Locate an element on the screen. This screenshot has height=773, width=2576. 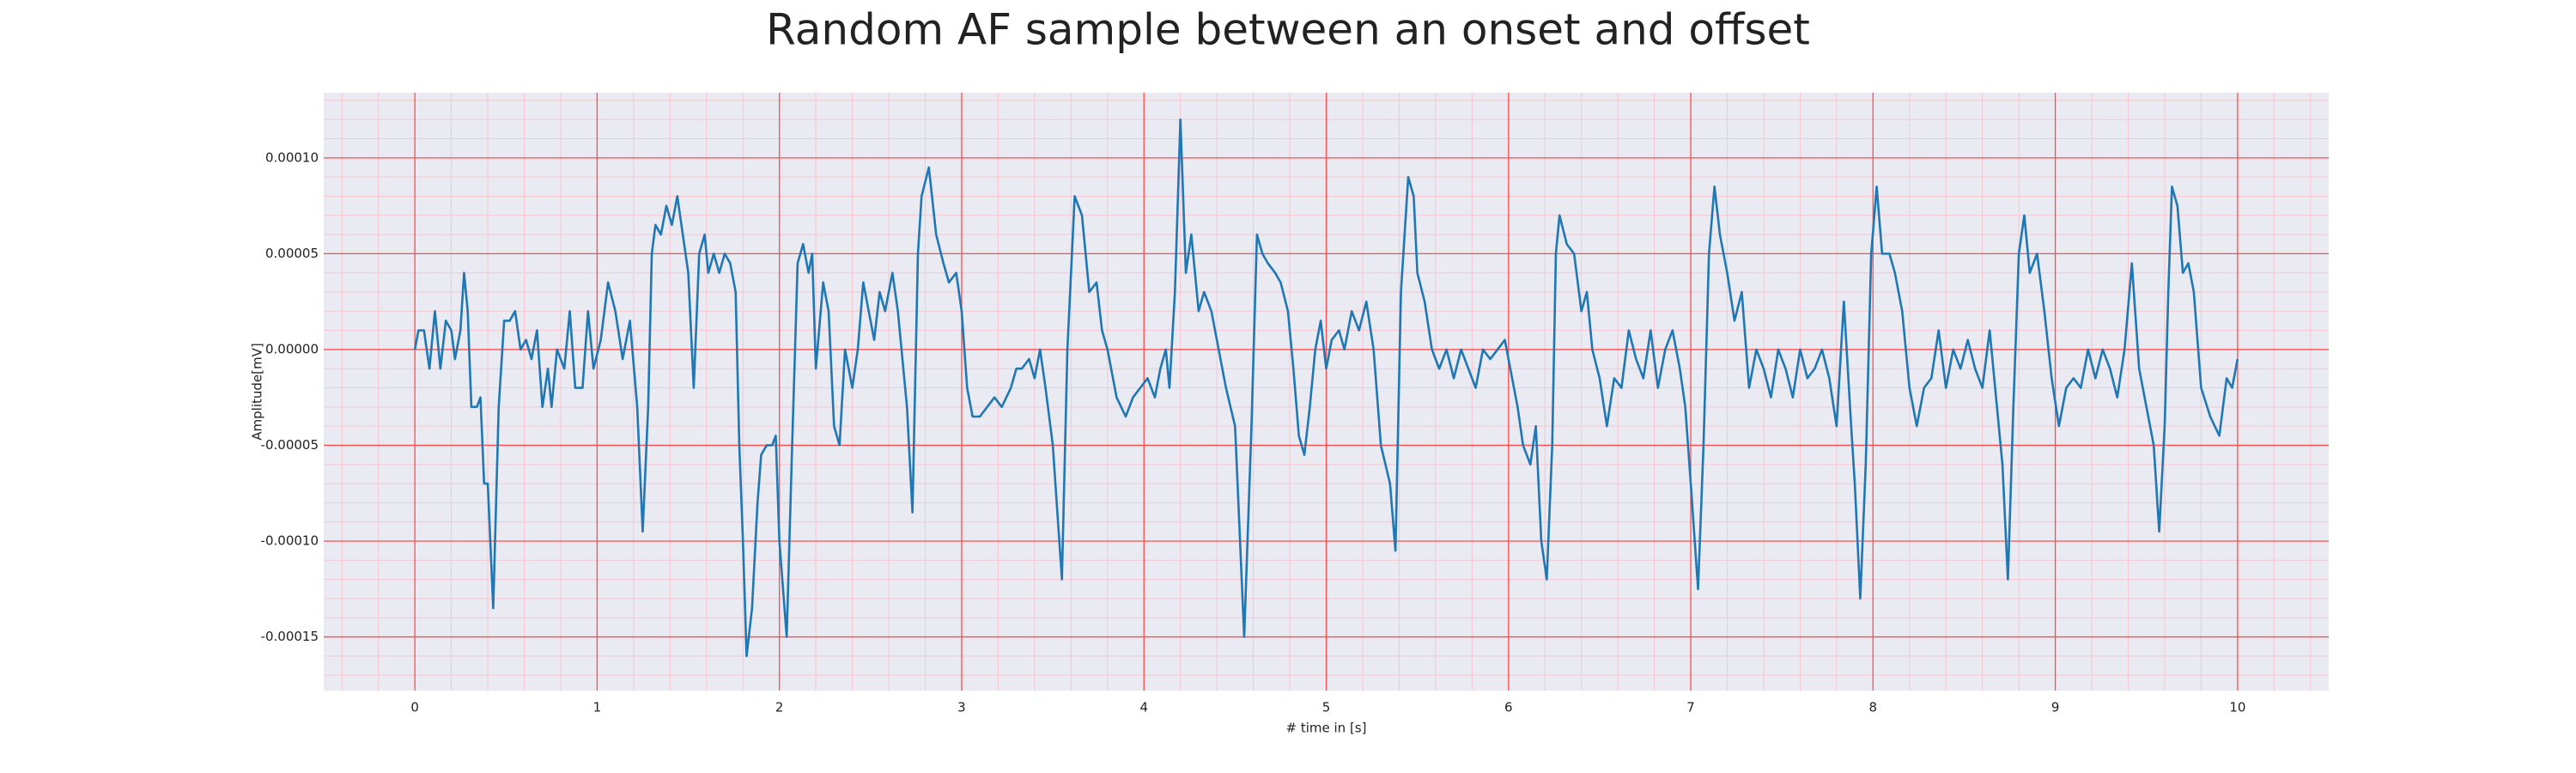
y-axis-label: Amplitude[mV] is located at coordinates (258, 391).